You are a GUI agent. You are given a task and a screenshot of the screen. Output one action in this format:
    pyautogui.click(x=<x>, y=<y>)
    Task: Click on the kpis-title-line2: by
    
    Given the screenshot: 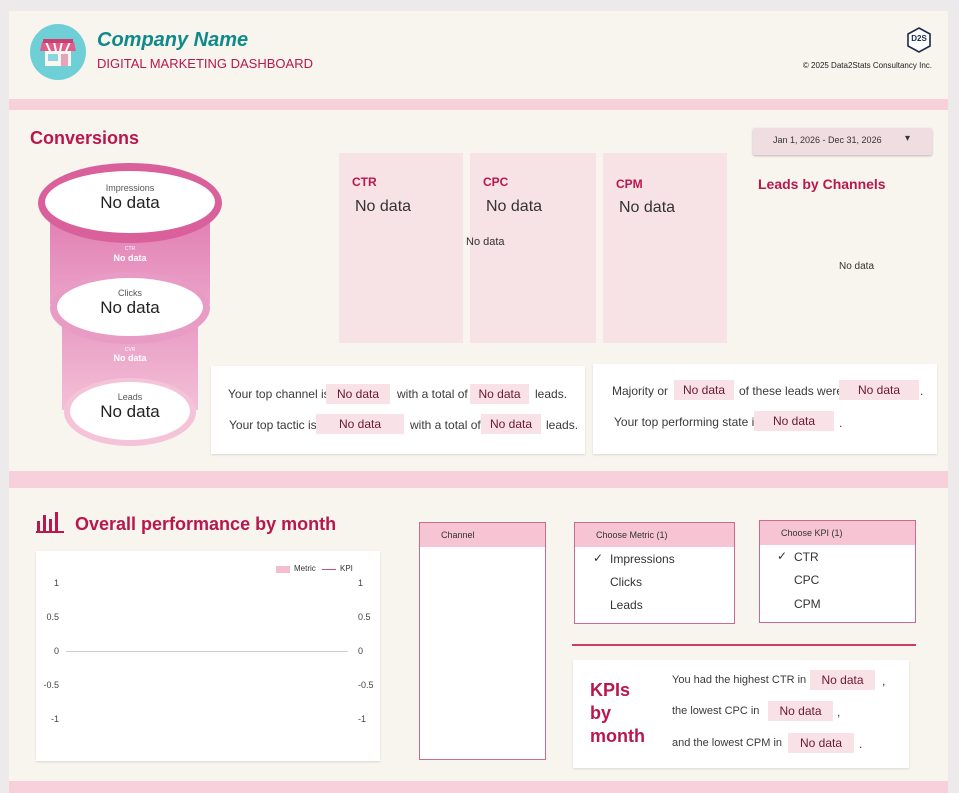 What is the action you would take?
    pyautogui.click(x=601, y=713)
    